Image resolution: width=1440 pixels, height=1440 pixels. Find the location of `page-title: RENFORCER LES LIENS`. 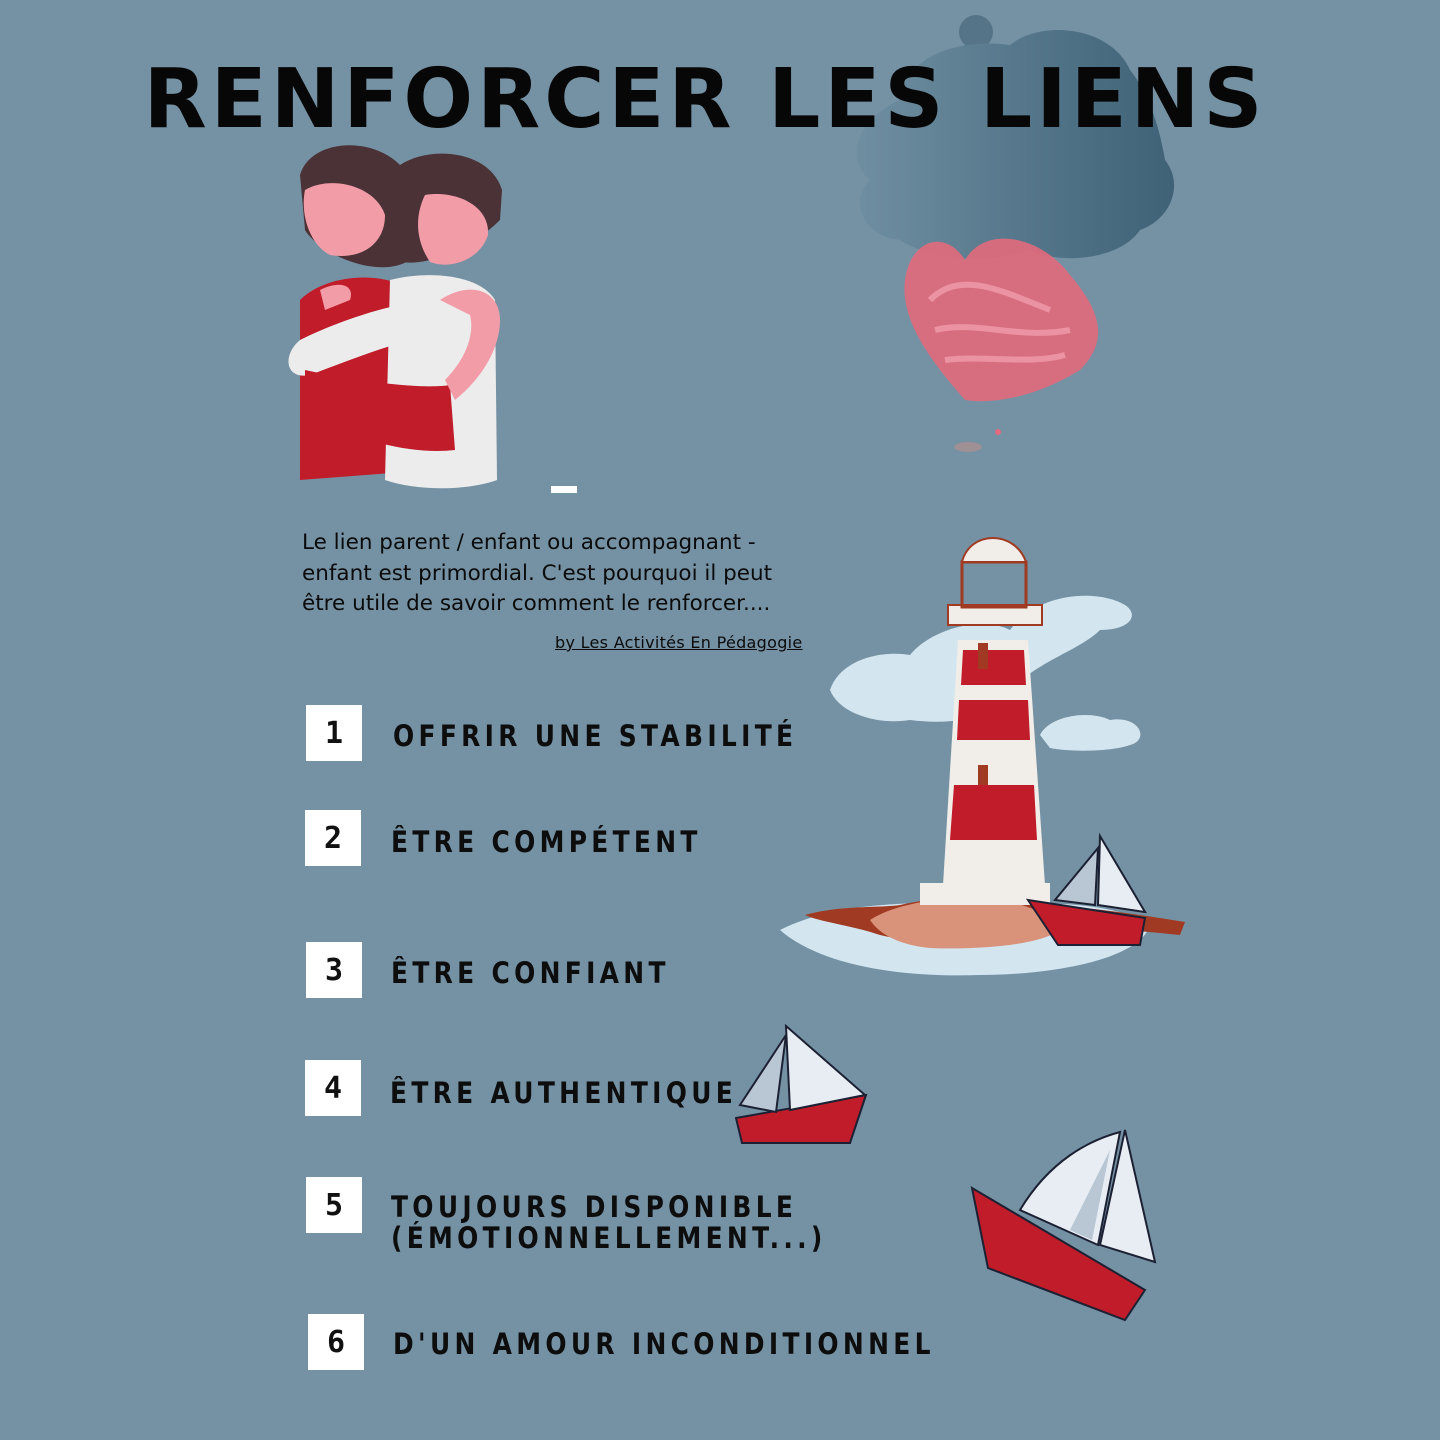

page-title: RENFORCER LES LIENS is located at coordinates (705, 99).